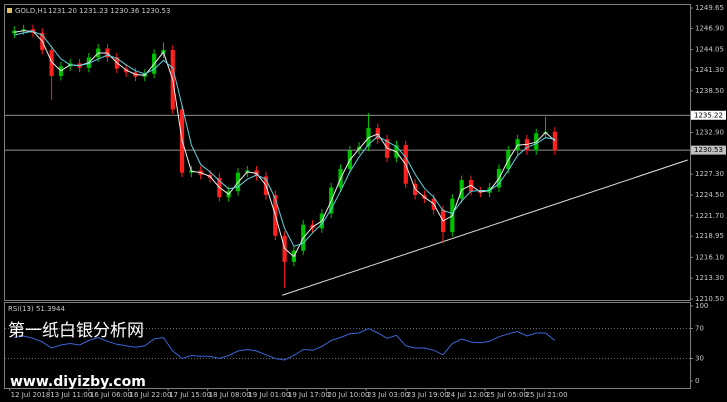 Image resolution: width=727 pixels, height=402 pixels. Describe the element at coordinates (709, 174) in the screenshot. I see `y-tick-label: 1227.30` at that location.